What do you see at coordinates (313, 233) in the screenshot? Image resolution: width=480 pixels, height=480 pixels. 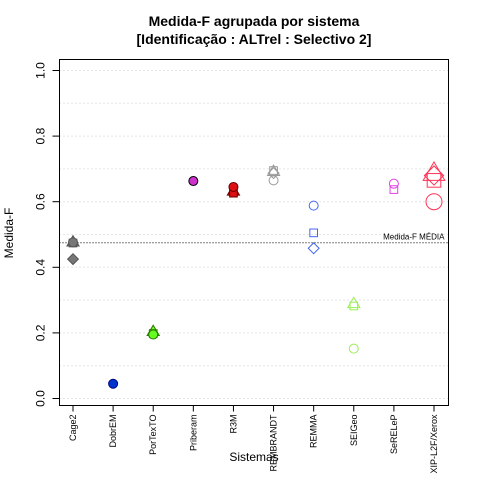 I see `point-remma-square` at bounding box center [313, 233].